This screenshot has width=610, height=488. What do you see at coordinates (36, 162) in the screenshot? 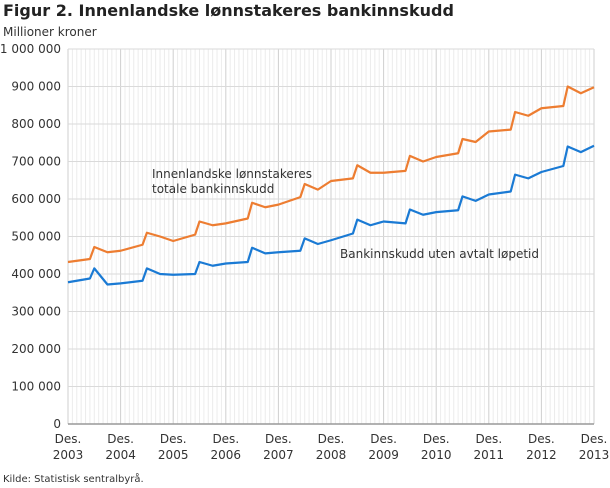
I see `y-tick-label: 700 000` at bounding box center [36, 162].